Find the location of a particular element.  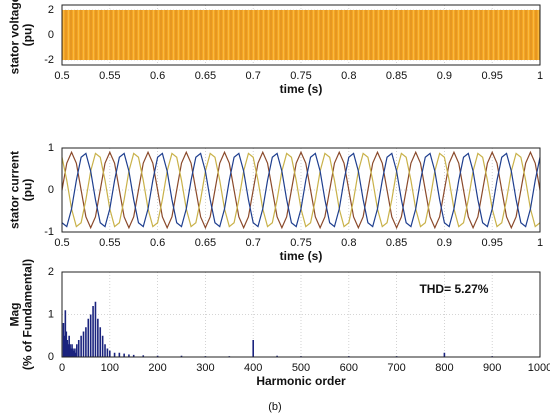

y-tick-label: -1 is located at coordinates (49, 232).